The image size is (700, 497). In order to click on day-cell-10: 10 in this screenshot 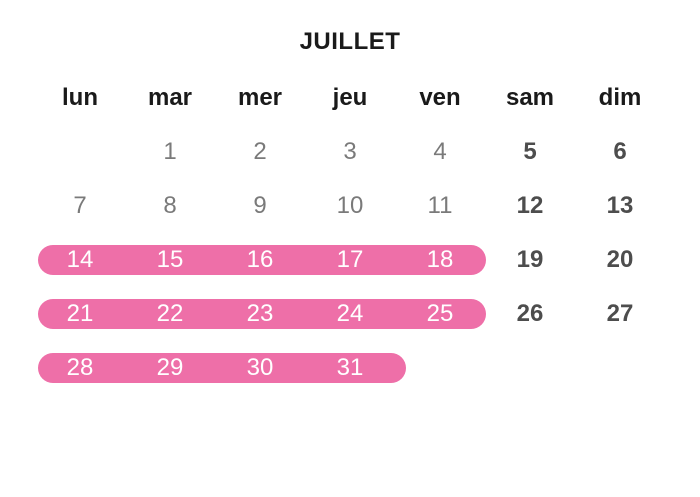, I will do `click(350, 205)`.